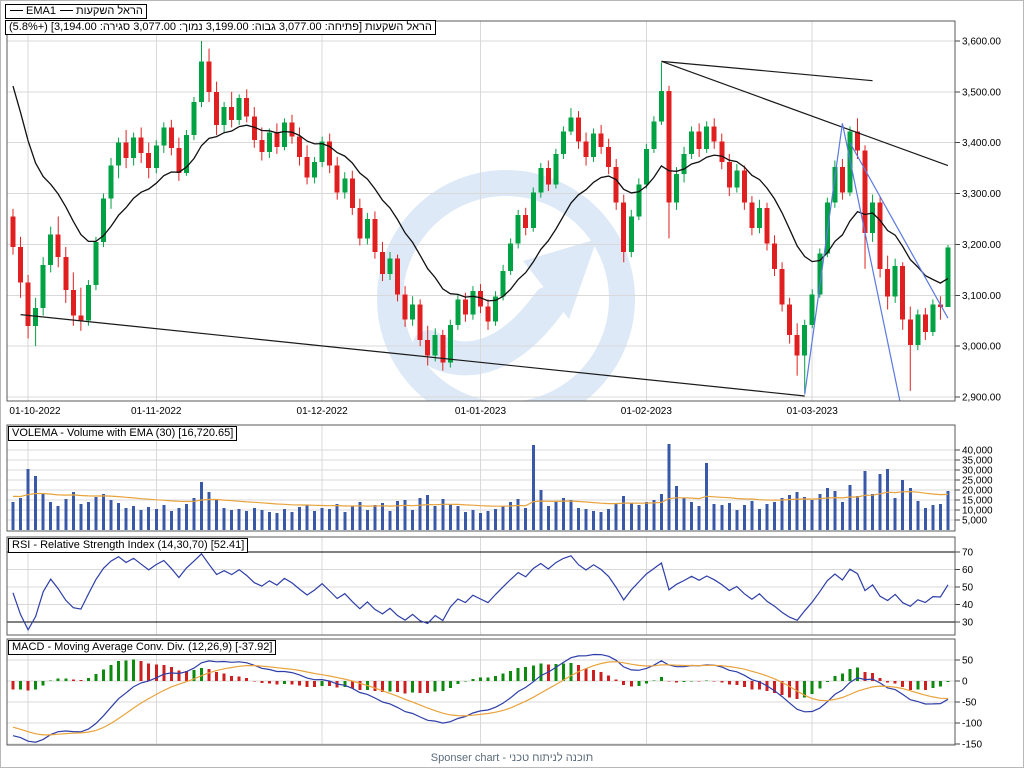  Describe the element at coordinates (977, 451) in the screenshot. I see `volume-axis-label: 40,000` at that location.